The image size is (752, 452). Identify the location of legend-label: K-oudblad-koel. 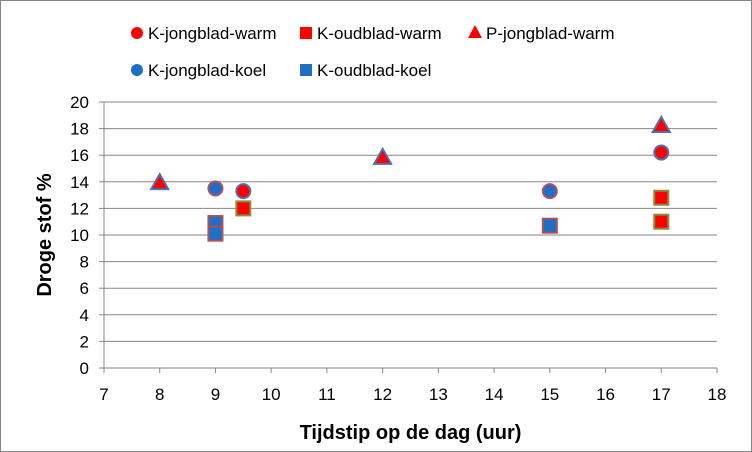
(374, 70).